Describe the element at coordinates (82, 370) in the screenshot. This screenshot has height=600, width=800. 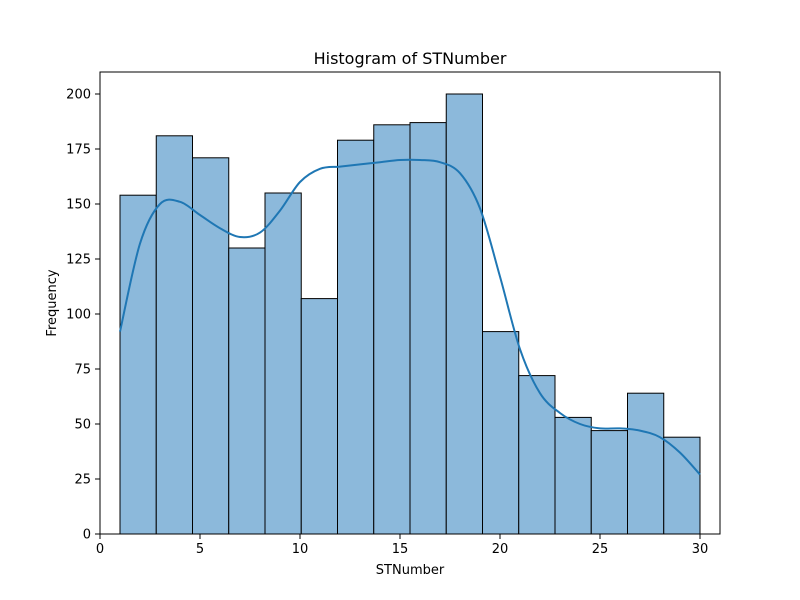
I see `y-tick-label: 75` at that location.